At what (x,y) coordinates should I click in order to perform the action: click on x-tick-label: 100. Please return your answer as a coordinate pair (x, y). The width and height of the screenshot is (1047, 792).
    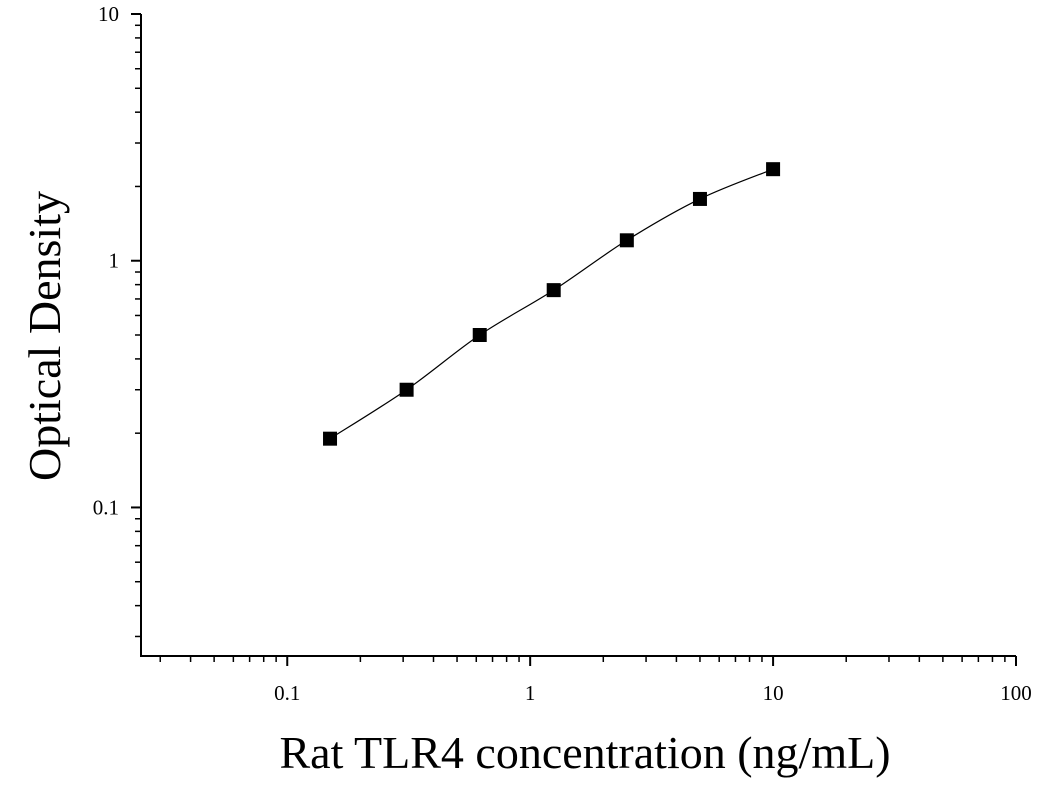
    Looking at the image, I should click on (1016, 693).